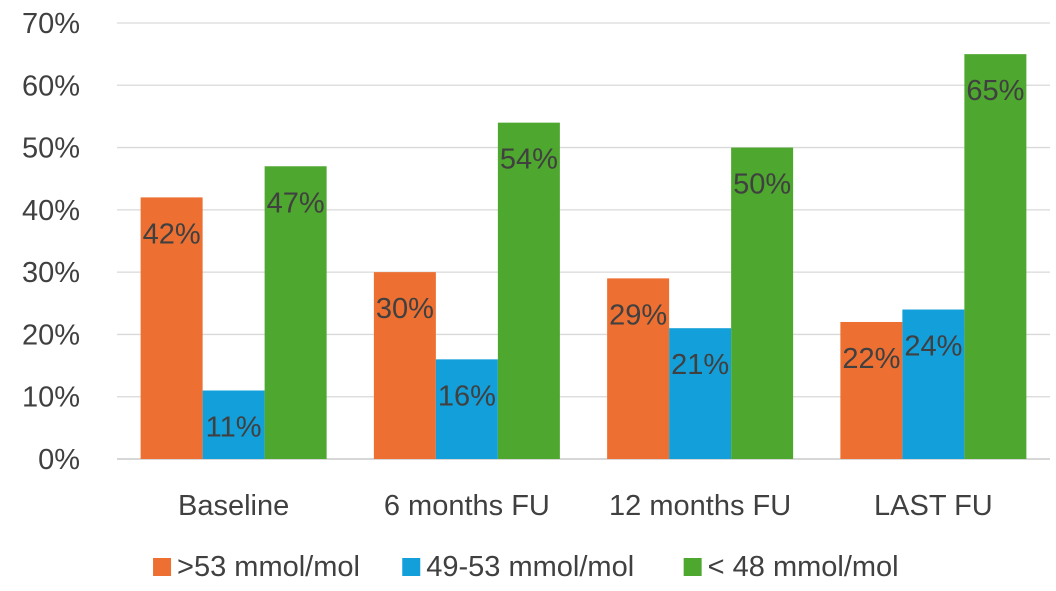 Image resolution: width=1056 pixels, height=591 pixels. I want to click on legend: >53 mmol/mol 49-53 mmol/mol < 48 mmol/mol, so click(526, 567).